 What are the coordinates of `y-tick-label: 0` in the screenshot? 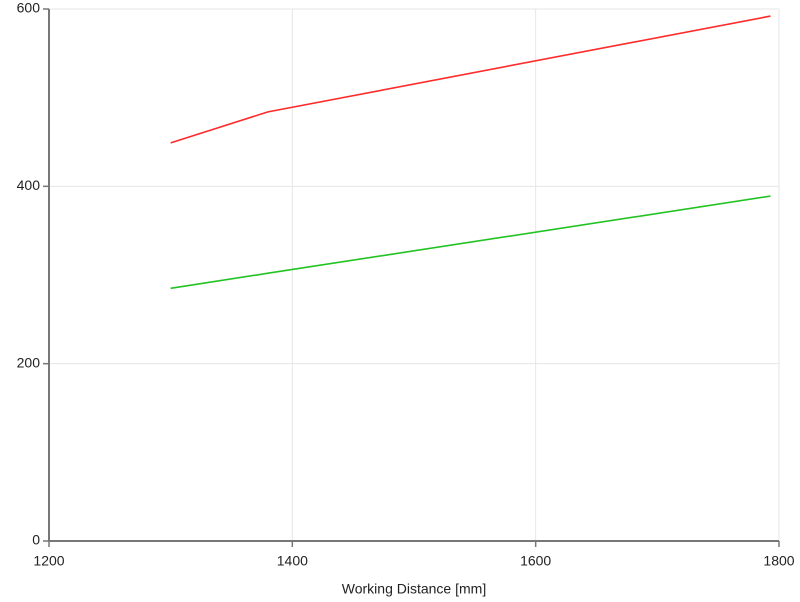 It's located at (36, 540).